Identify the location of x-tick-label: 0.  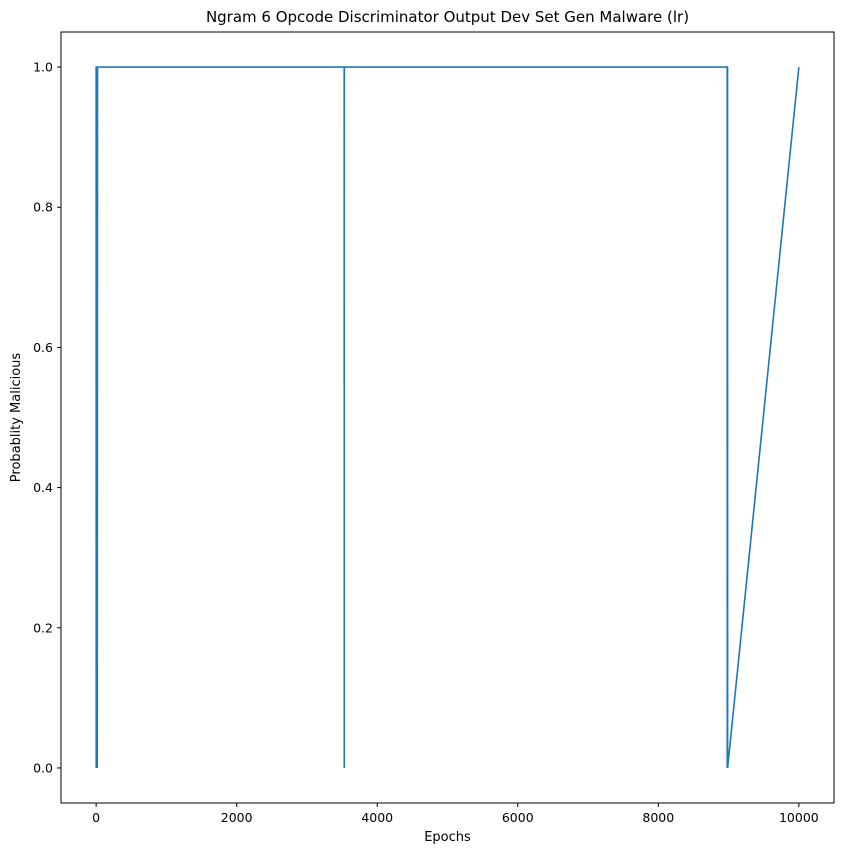
(96, 817).